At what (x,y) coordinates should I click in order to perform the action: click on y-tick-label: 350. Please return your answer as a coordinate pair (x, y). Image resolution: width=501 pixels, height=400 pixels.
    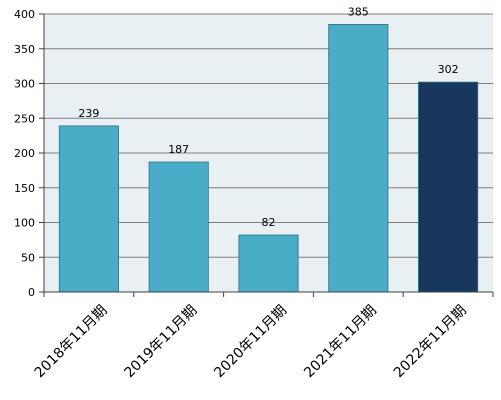
    Looking at the image, I should click on (24, 49).